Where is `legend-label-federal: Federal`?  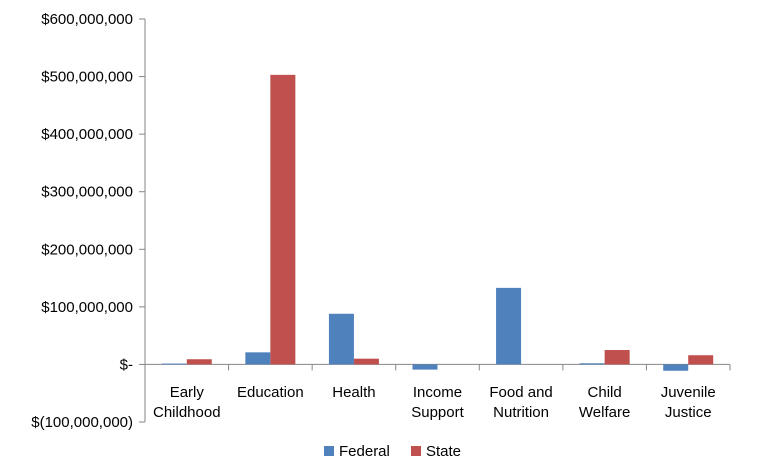
legend-label-federal: Federal is located at coordinates (364, 451).